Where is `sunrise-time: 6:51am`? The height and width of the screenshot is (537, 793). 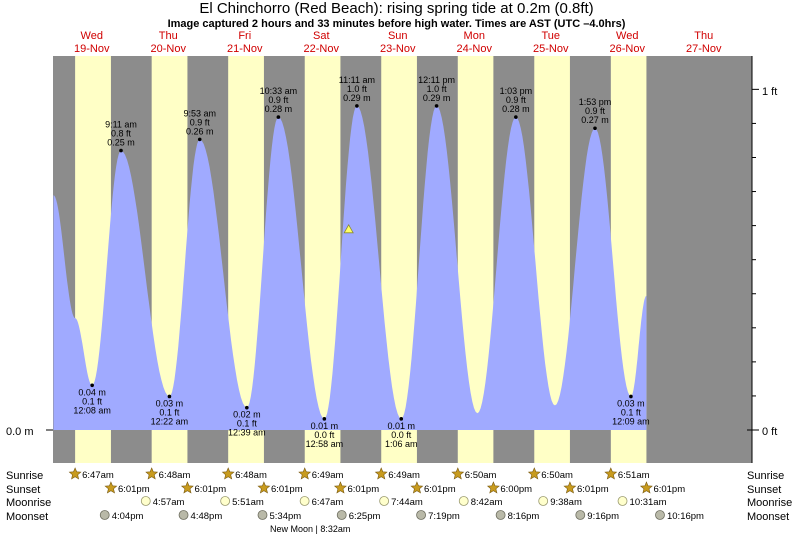 sunrise-time: 6:51am is located at coordinates (634, 475).